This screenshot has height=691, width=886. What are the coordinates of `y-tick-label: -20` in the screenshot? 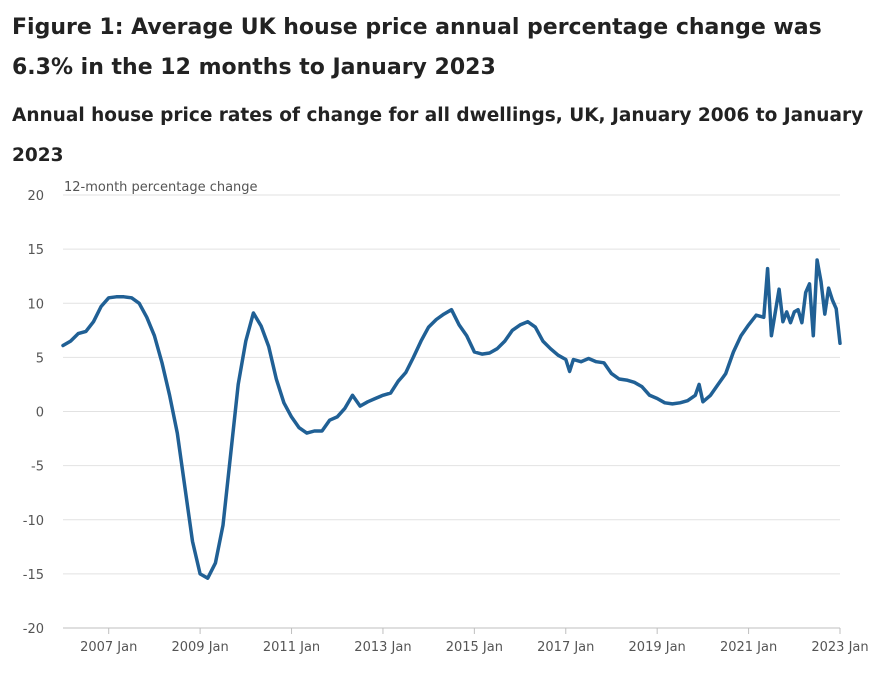 It's located at (33, 629).